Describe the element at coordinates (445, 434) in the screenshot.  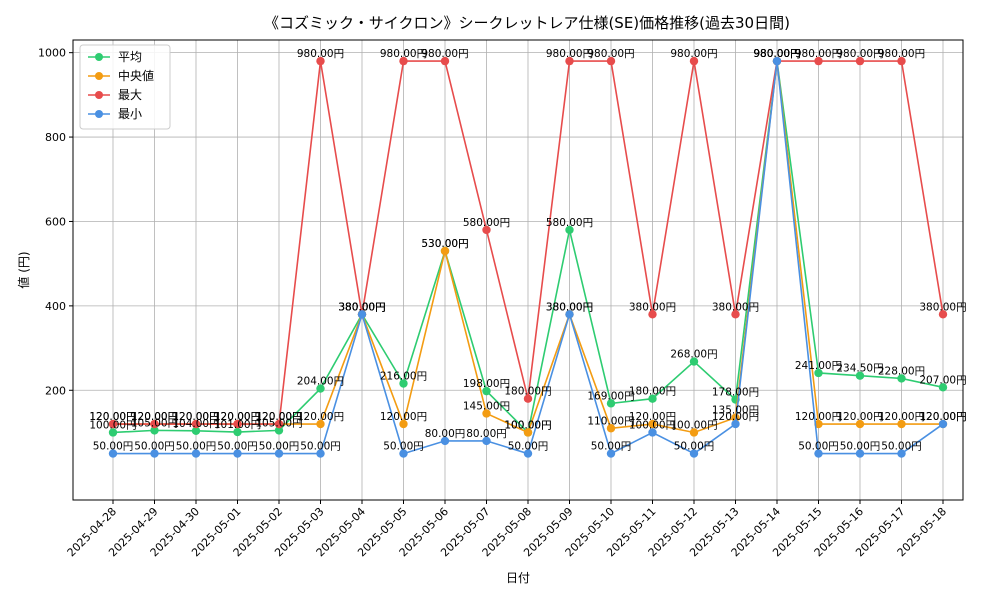
I see `data-label: 80.00円` at that location.